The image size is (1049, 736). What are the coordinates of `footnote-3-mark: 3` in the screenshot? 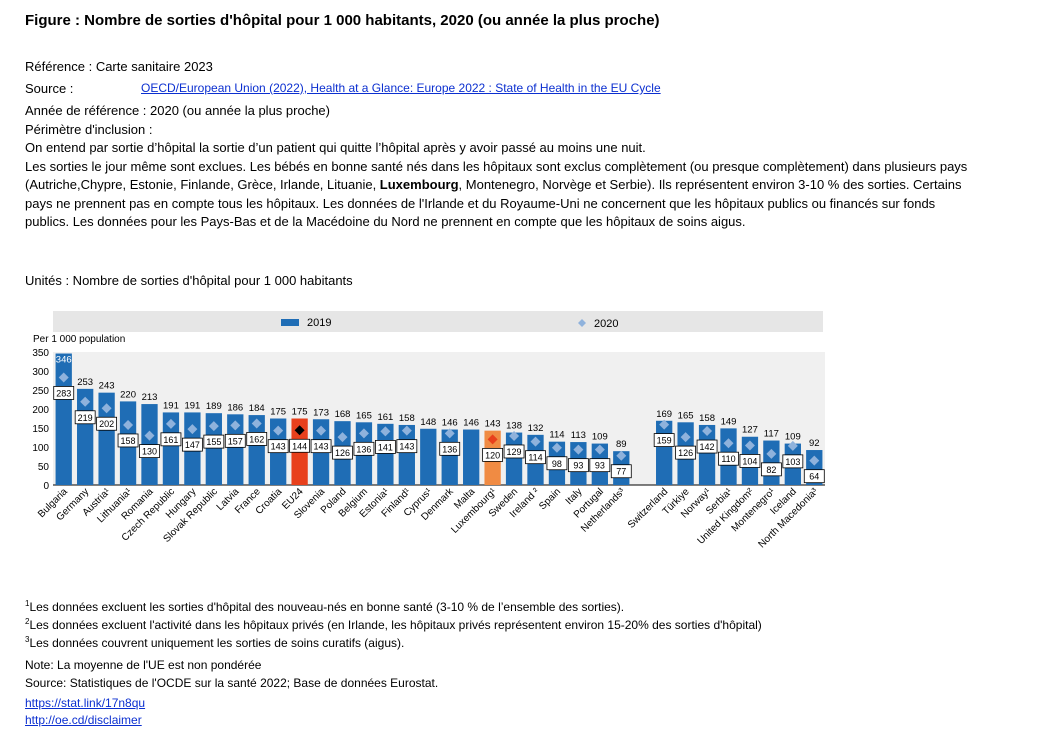 It's located at (27, 639).